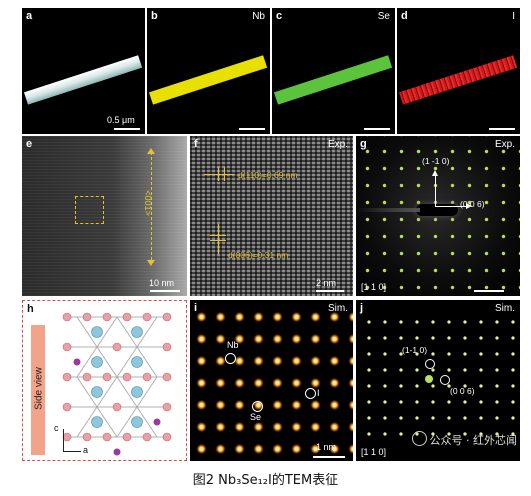 This screenshot has width=531, height=496. What do you see at coordinates (383, 16) in the screenshot?
I see `element-se-label: Se` at bounding box center [383, 16].